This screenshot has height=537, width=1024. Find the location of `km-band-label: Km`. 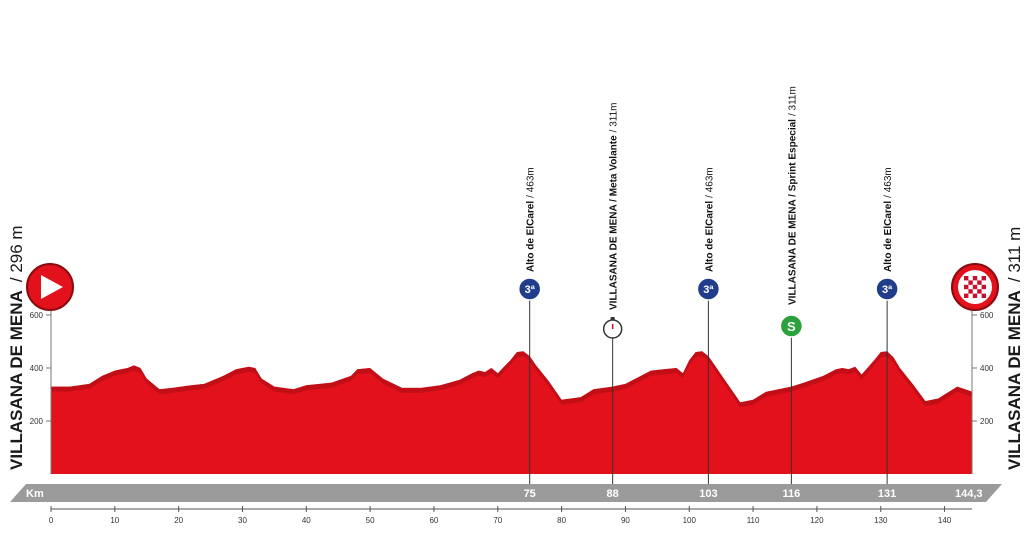

km-band-label: Km is located at coordinates (35, 494).